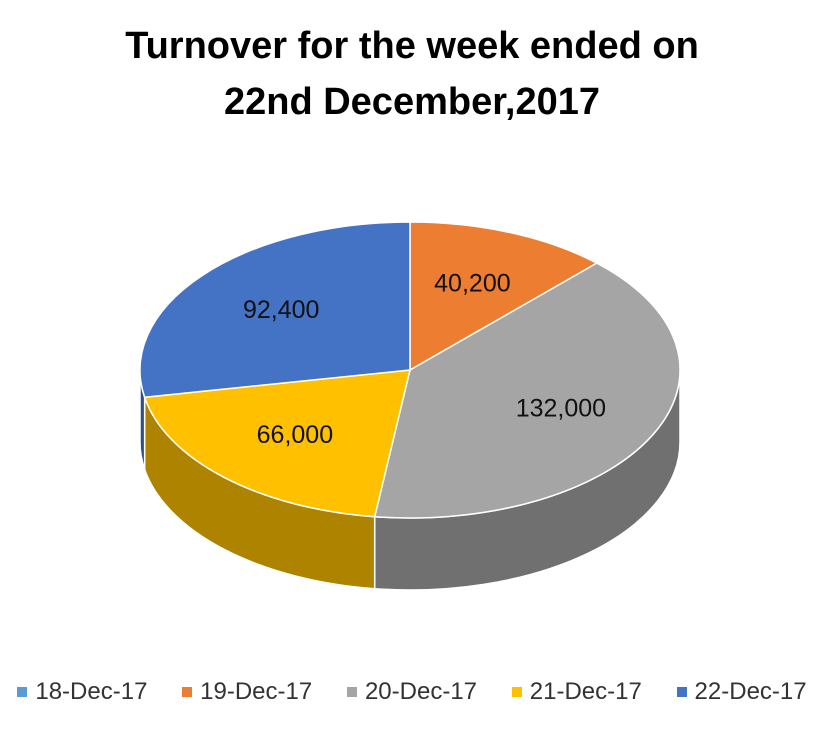  Describe the element at coordinates (256, 691) in the screenshot. I see `legend-label: 19-Dec-17` at that location.